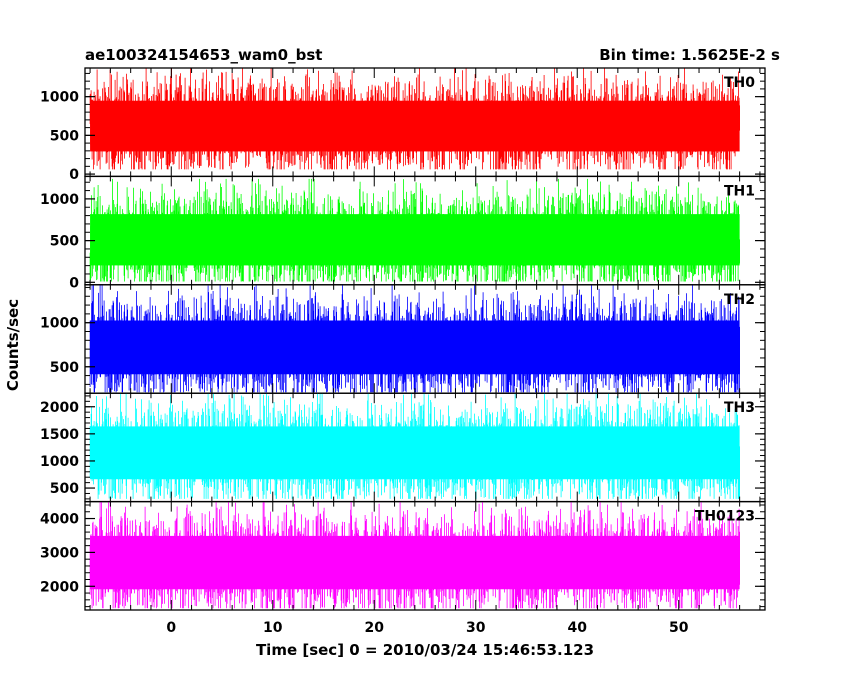 Image resolution: width=850 pixels, height=680 pixels. What do you see at coordinates (203, 55) in the screenshot?
I see `chart-title-left: ae100324154653_wam0_bst` at bounding box center [203, 55].